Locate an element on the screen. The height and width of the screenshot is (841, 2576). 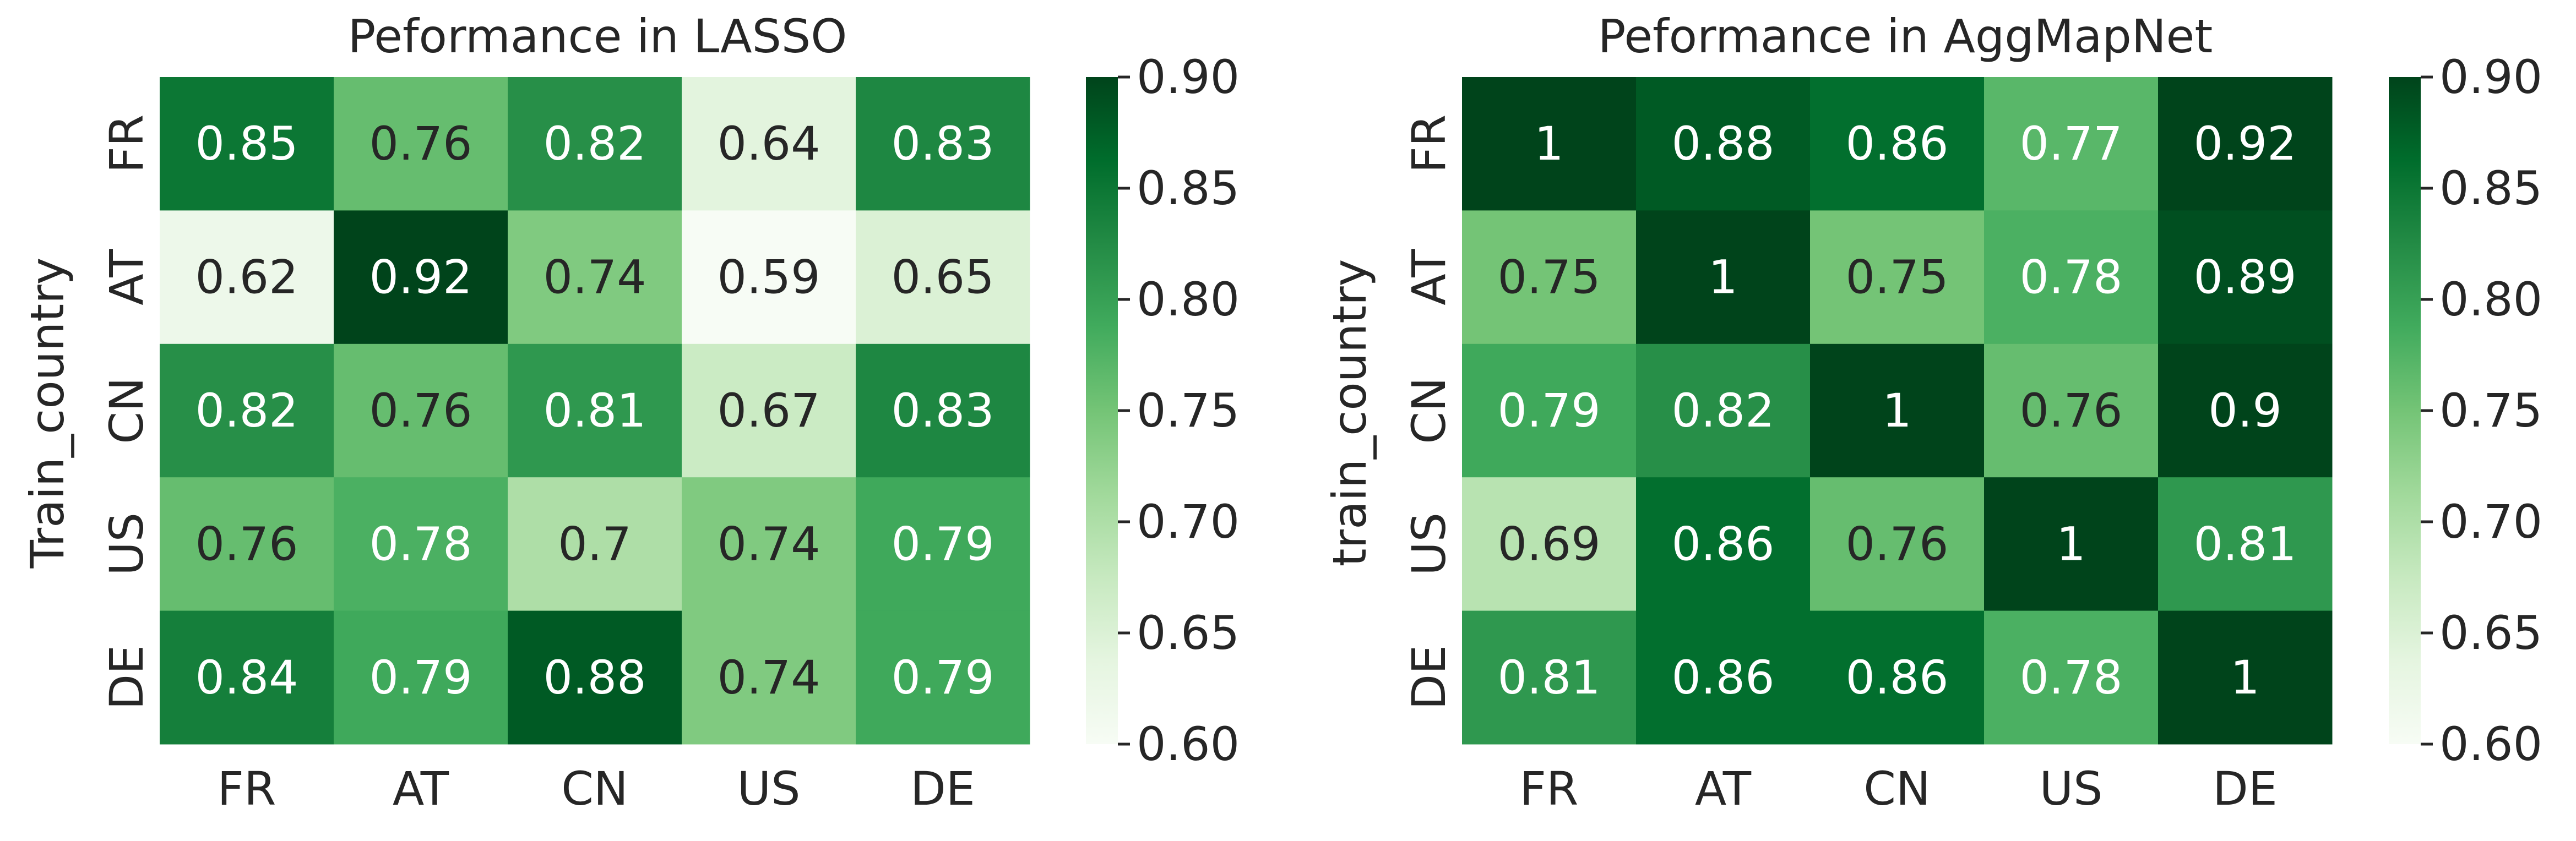
colorbar-tick: 0.75 is located at coordinates (2482, 411).